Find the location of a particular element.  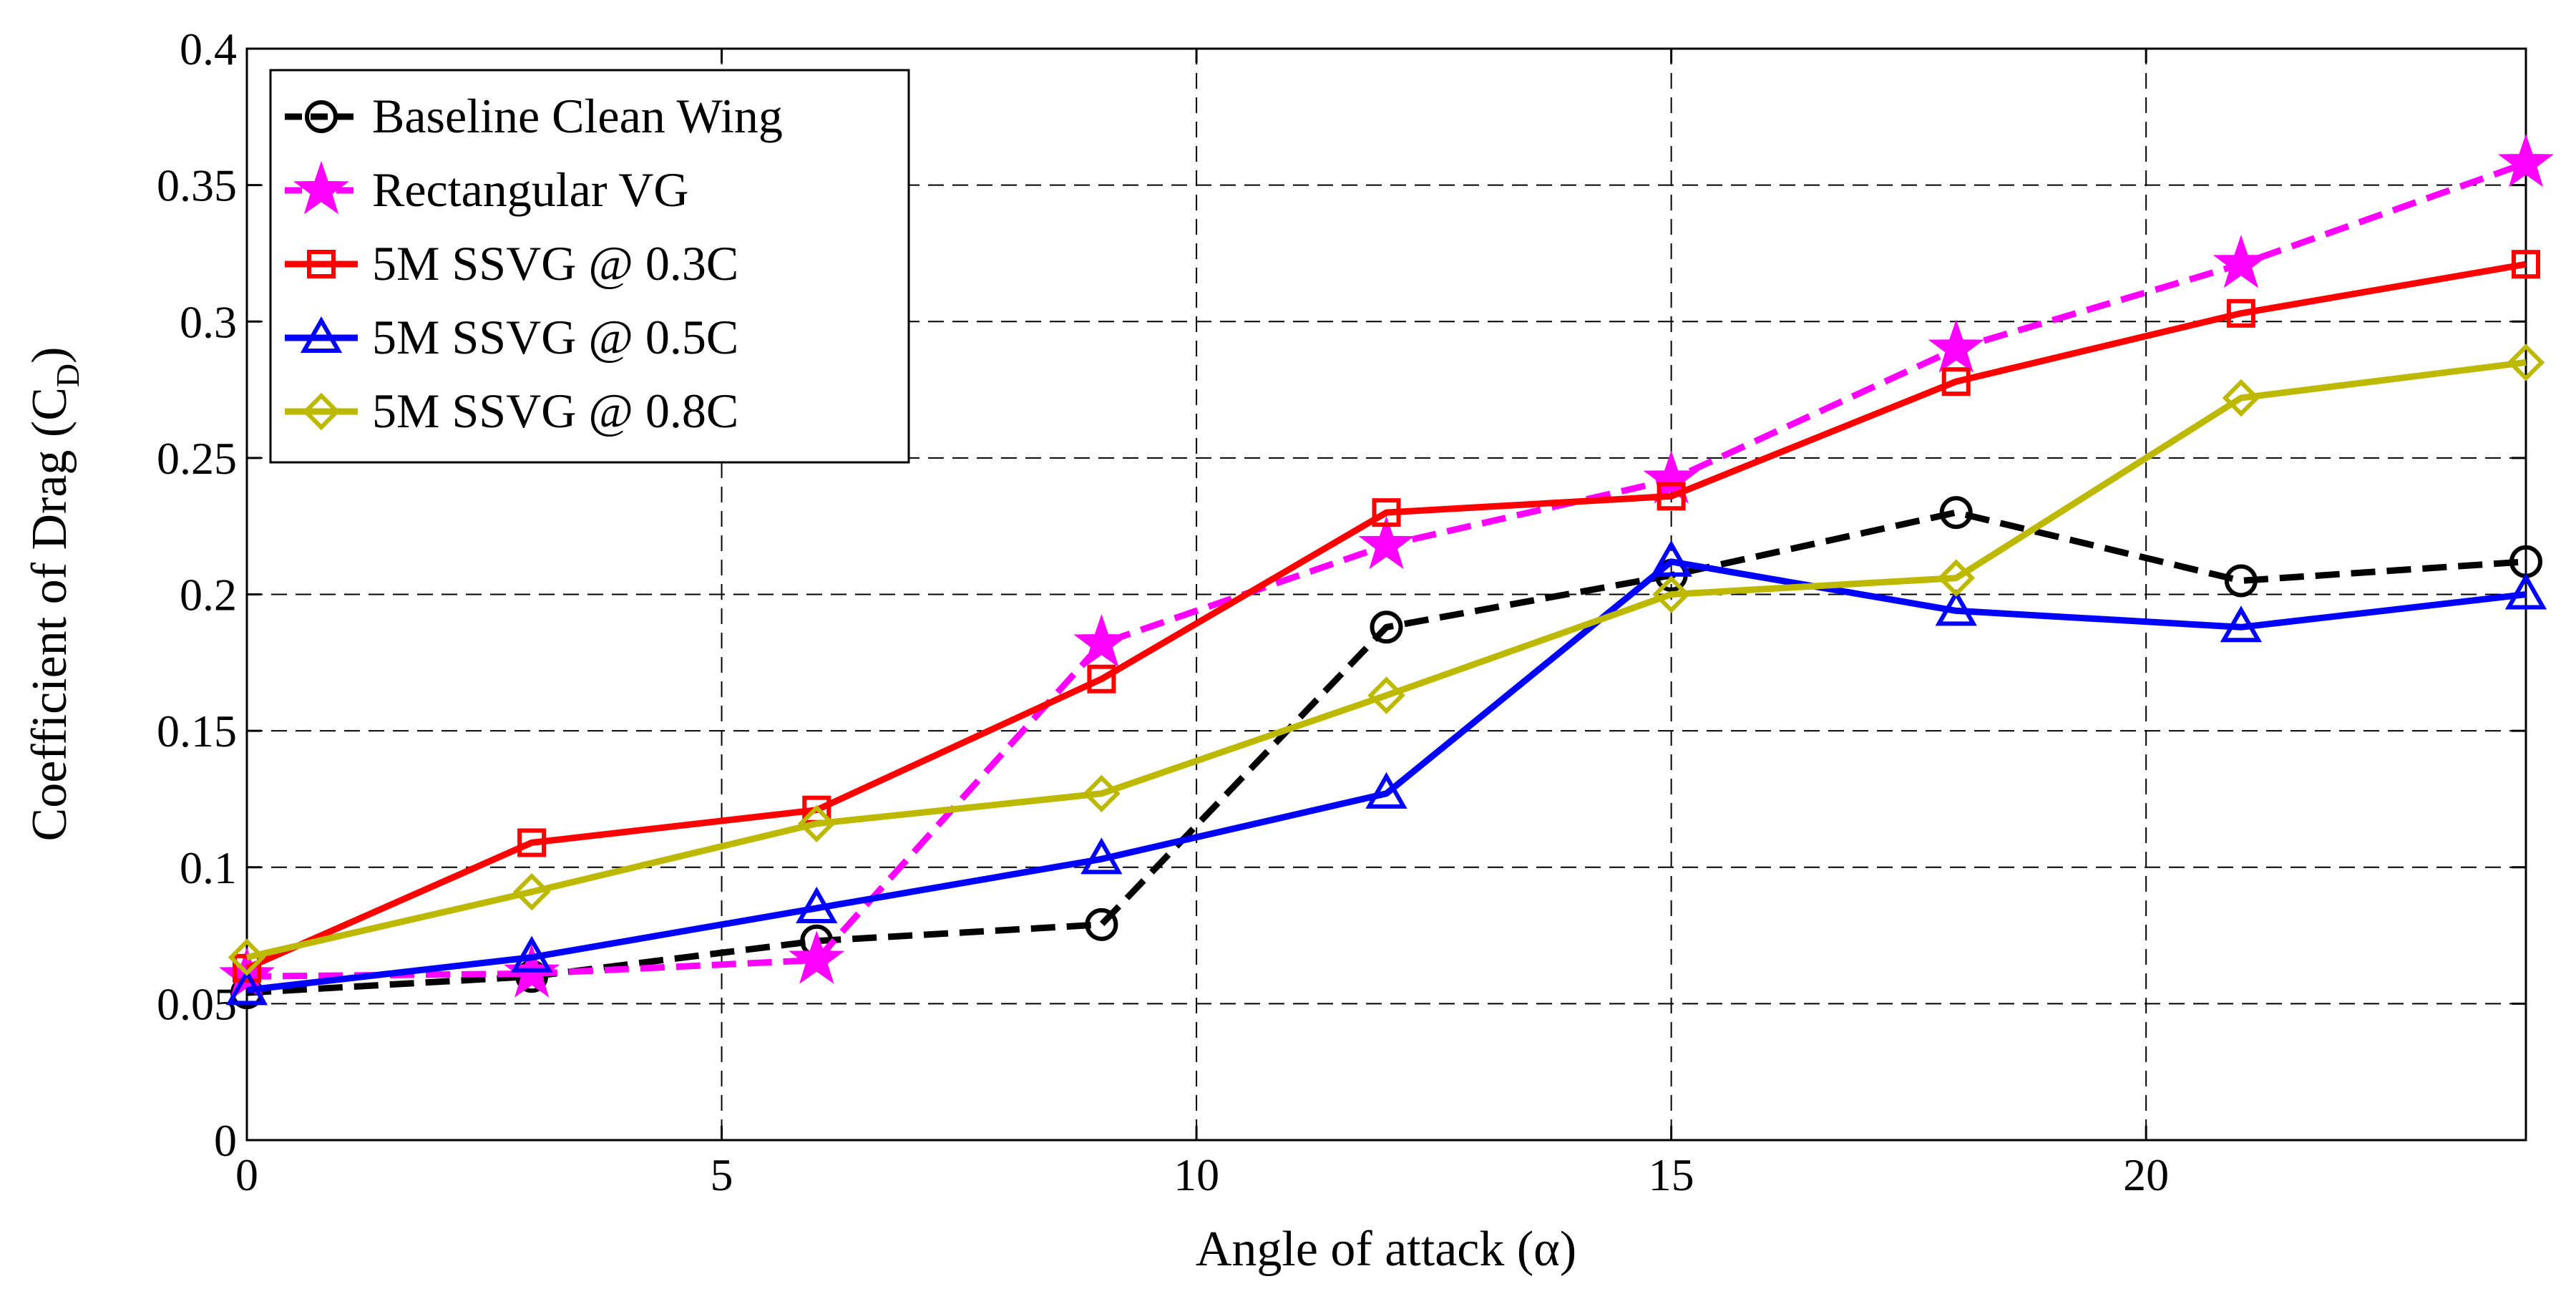

y-tick-label: 0.3 is located at coordinates (208, 321).